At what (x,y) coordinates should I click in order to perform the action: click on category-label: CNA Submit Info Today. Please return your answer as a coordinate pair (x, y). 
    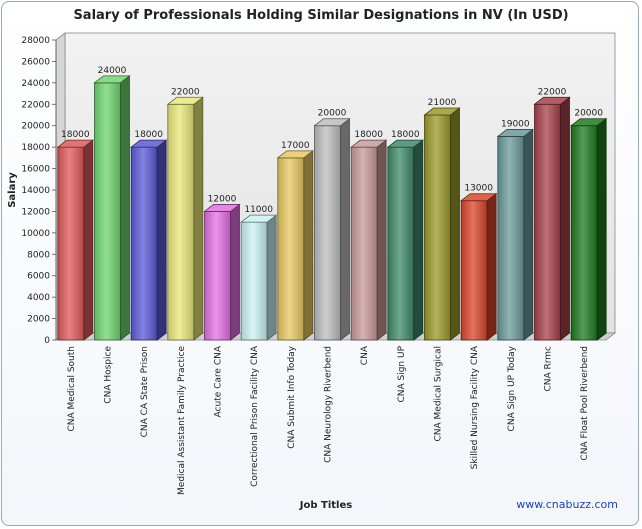
    Looking at the image, I should click on (292, 396).